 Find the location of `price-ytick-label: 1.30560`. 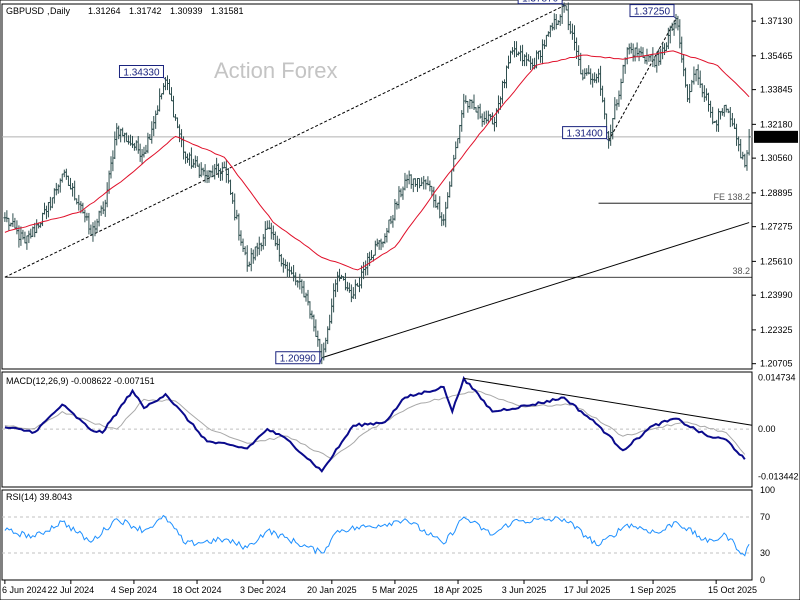

price-ytick-label: 1.30560 is located at coordinates (776, 158).